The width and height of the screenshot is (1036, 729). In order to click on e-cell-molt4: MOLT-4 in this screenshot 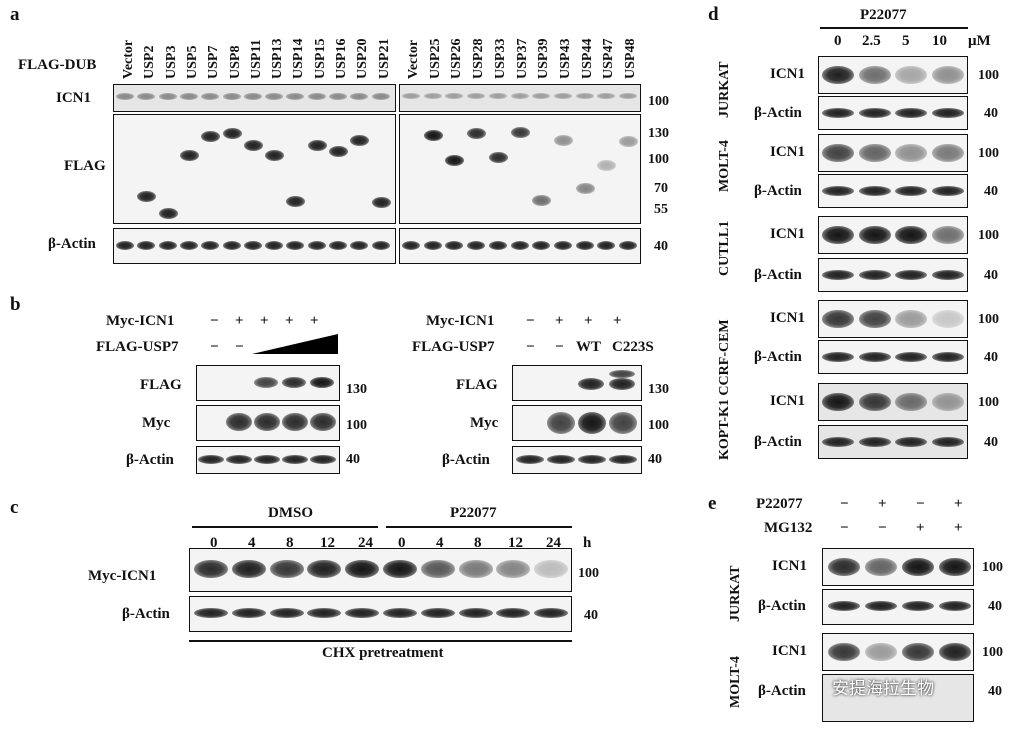, I will do `click(735, 682)`.